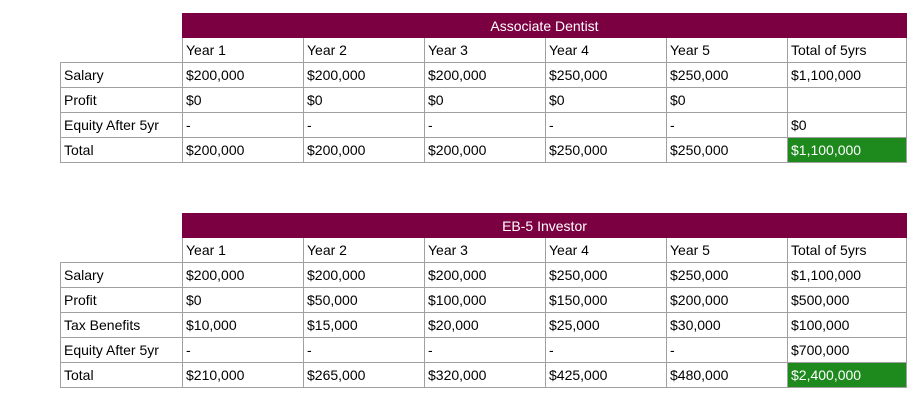  What do you see at coordinates (606, 375) in the screenshot?
I see `cell: $425,000` at bounding box center [606, 375].